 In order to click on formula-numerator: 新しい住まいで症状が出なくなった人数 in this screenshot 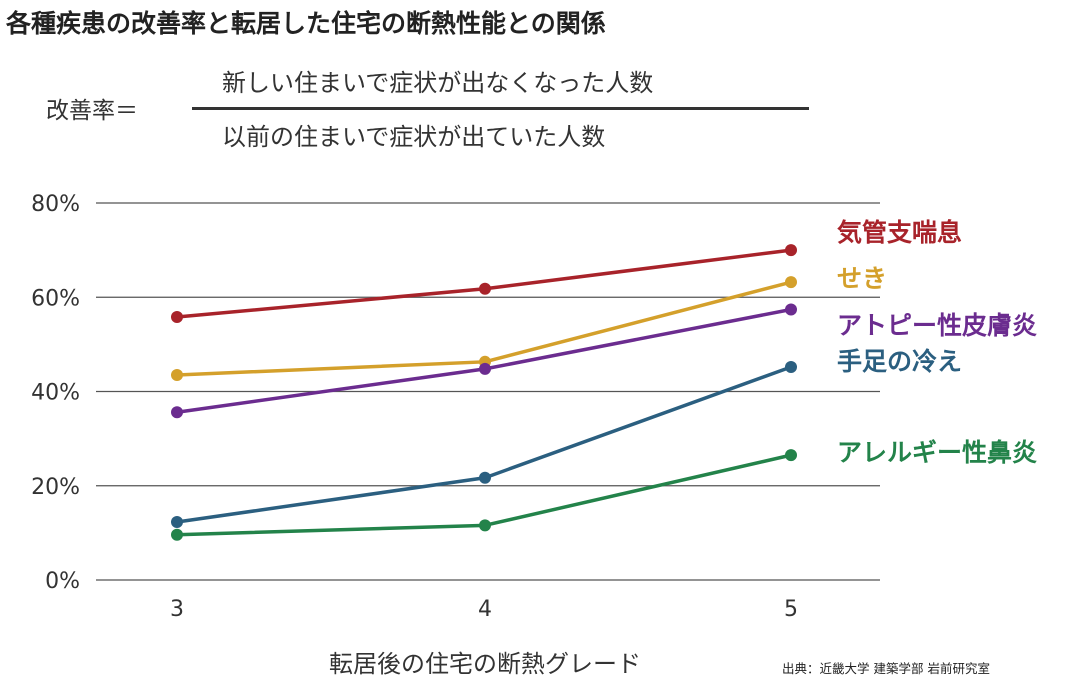, I will do `click(438, 83)`.